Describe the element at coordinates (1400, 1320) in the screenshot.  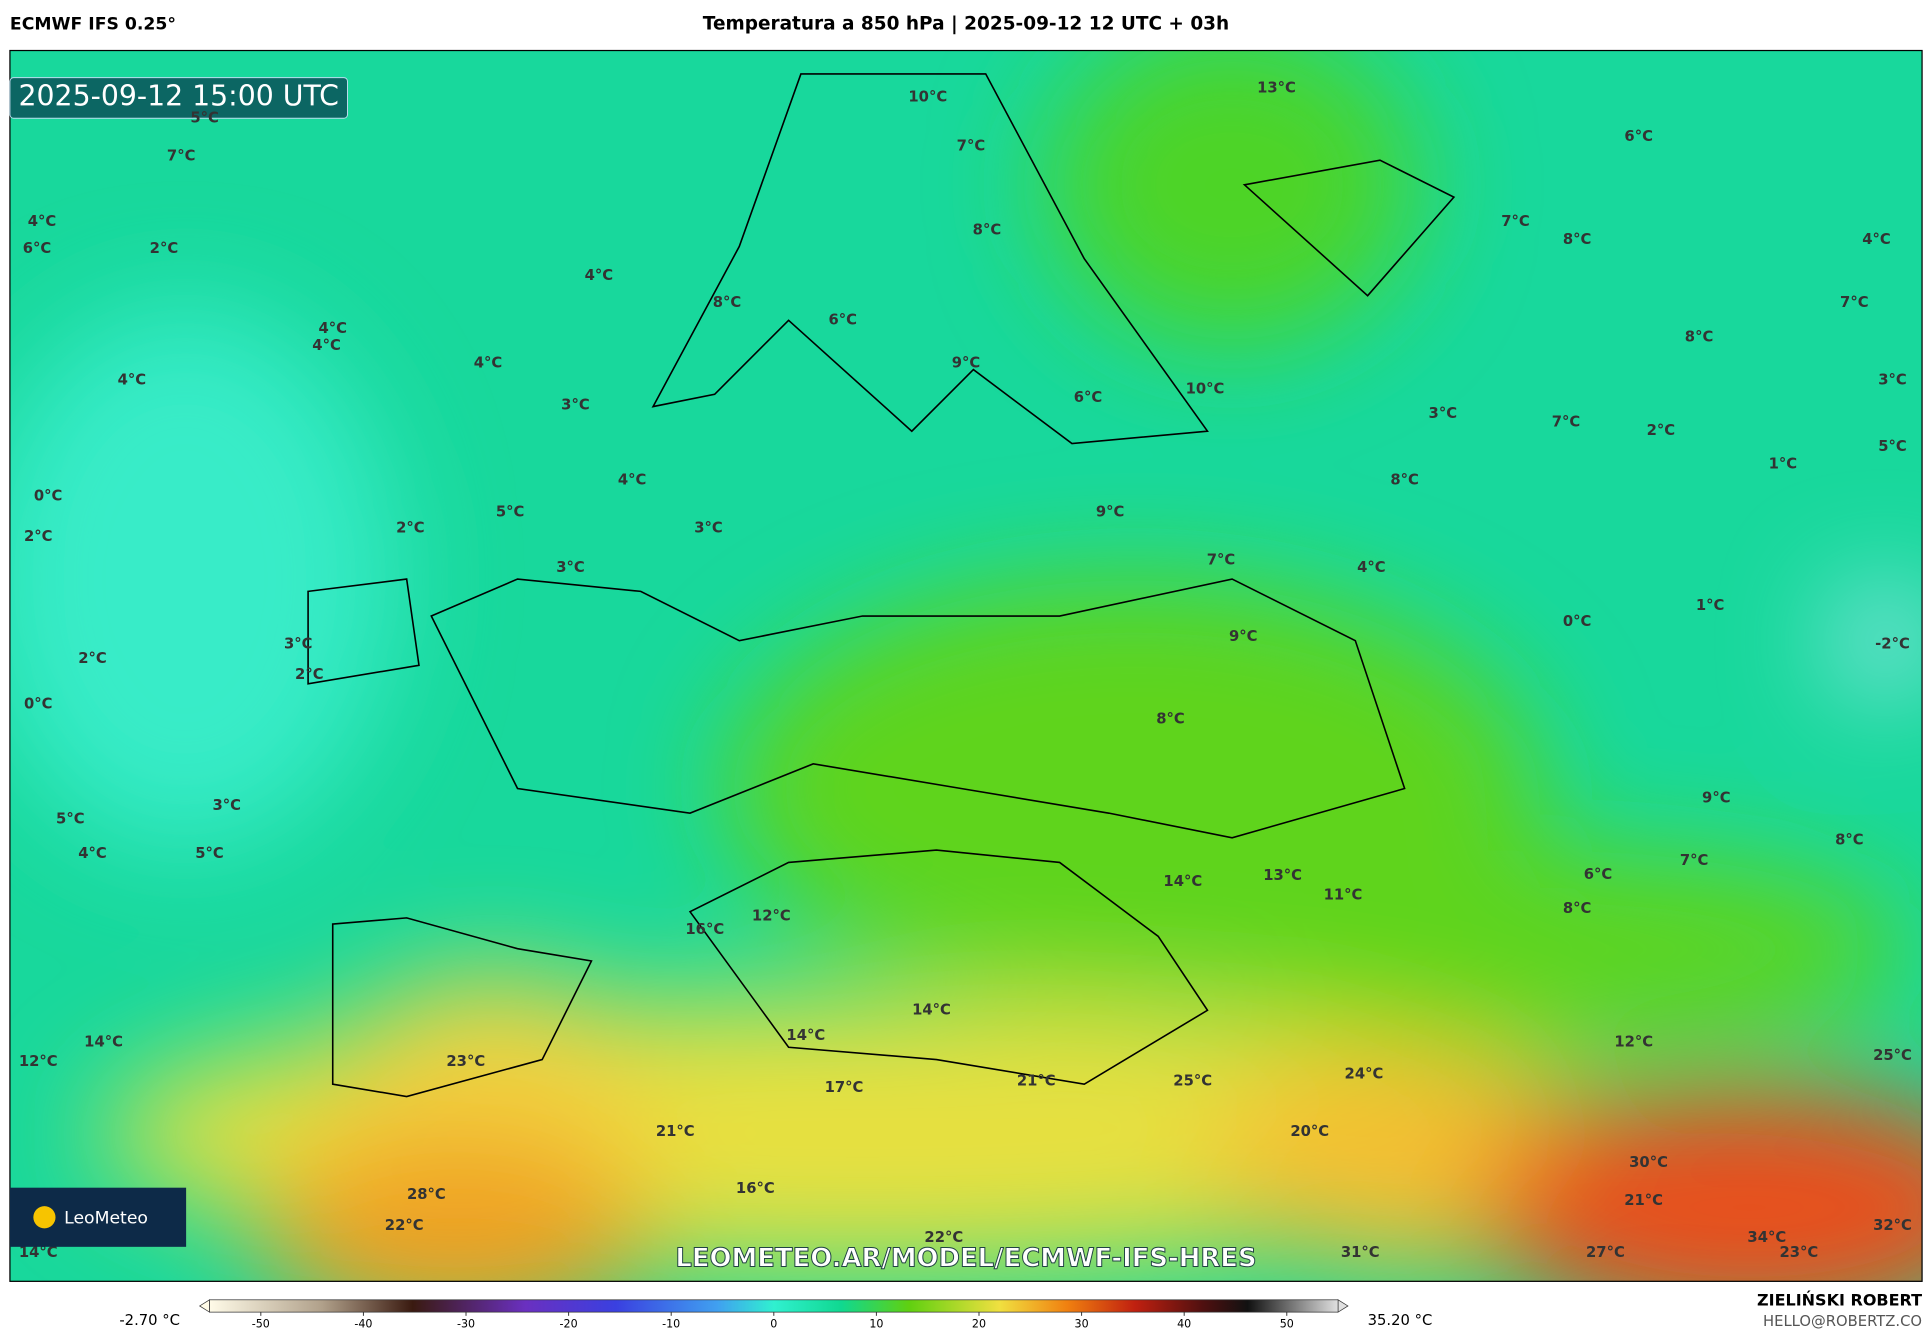
I see `colorbar-max: 35.20 °C` at that location.